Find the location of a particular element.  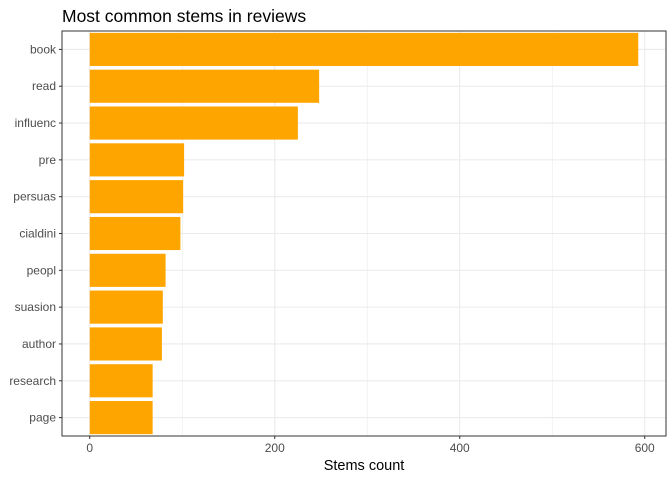

y-tick-label-cialdini: cialdini is located at coordinates (37, 234).